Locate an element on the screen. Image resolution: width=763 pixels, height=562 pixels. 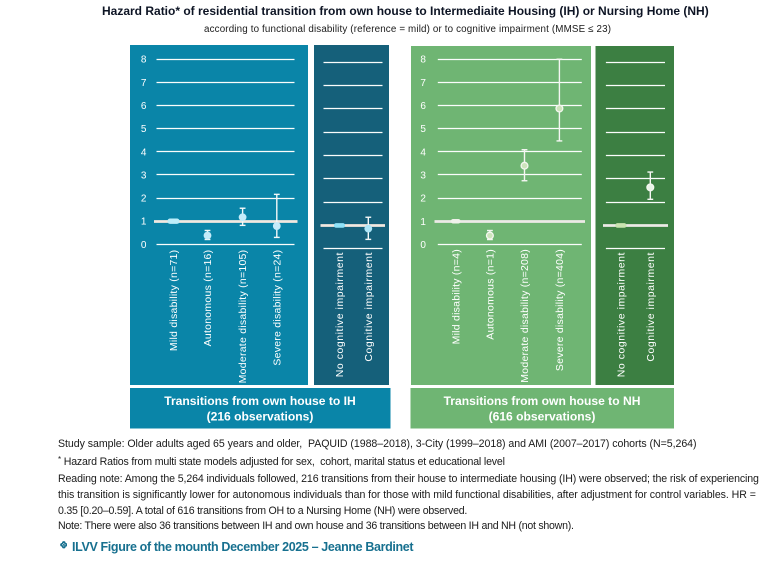
svg-text: Severe disability (n=24) is located at coordinates (277, 308).